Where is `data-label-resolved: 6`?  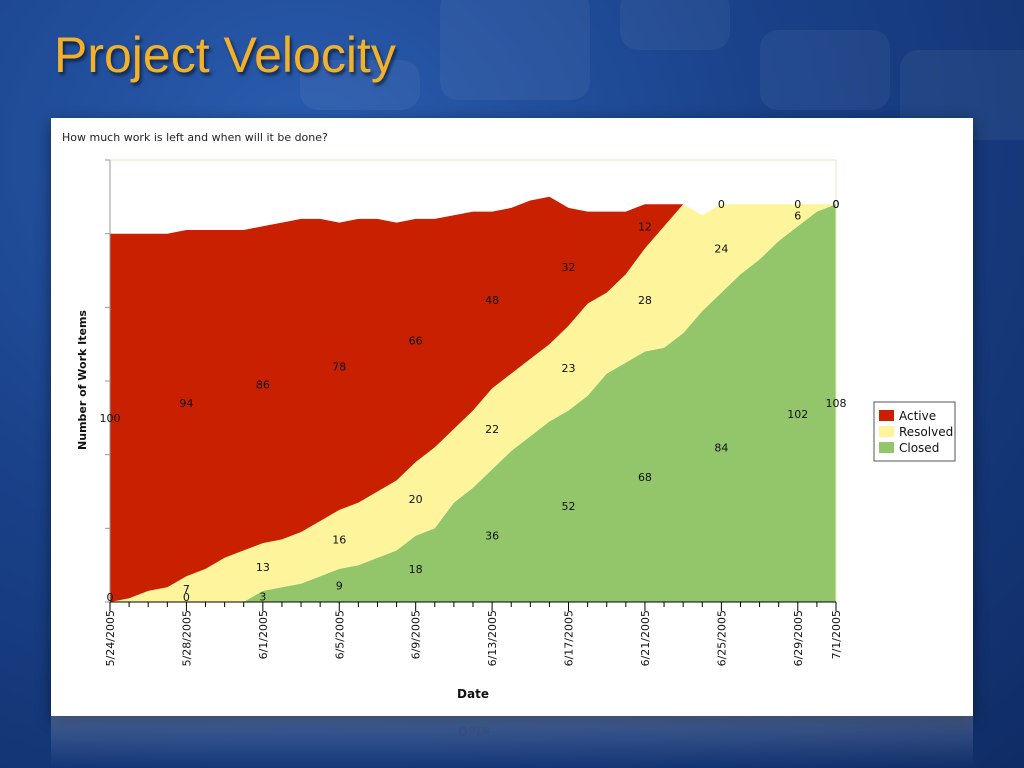 data-label-resolved: 6 is located at coordinates (797, 215).